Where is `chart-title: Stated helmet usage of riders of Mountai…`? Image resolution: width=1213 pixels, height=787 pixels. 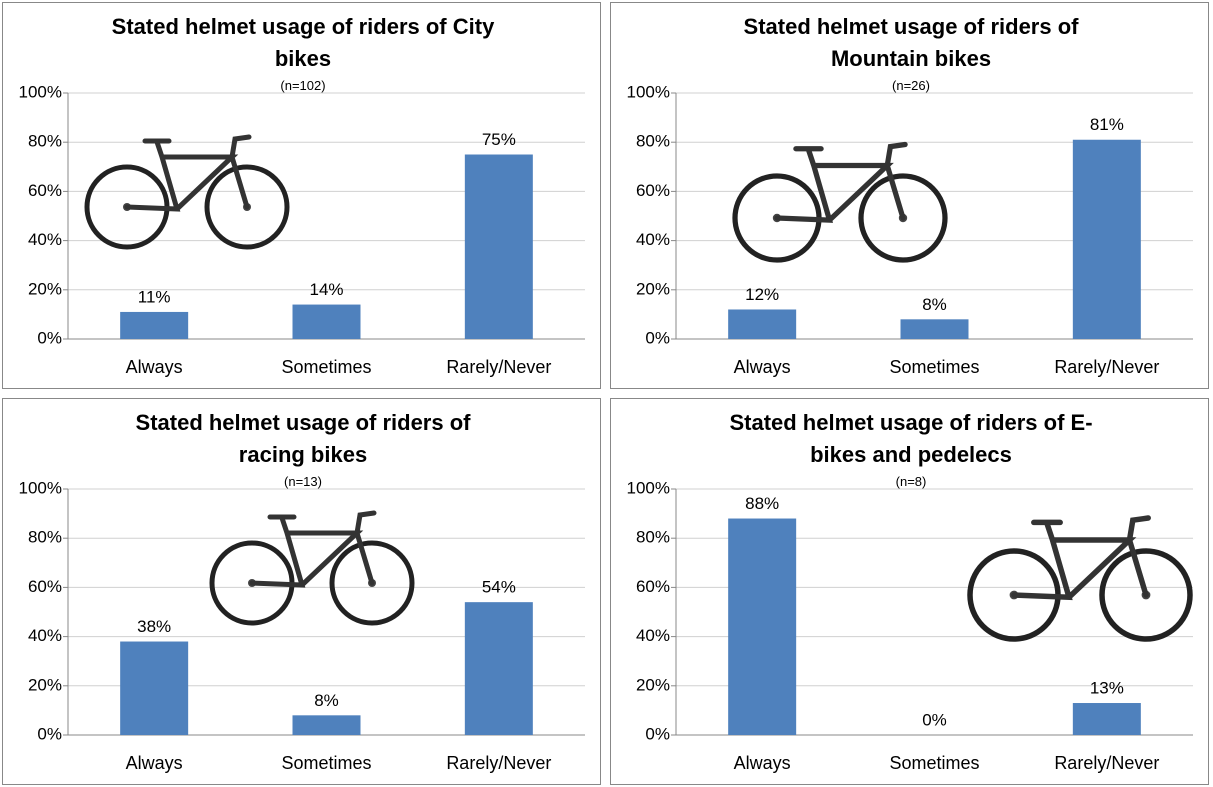
chart-title: Stated helmet usage of riders of Mountai… is located at coordinates (911, 42).